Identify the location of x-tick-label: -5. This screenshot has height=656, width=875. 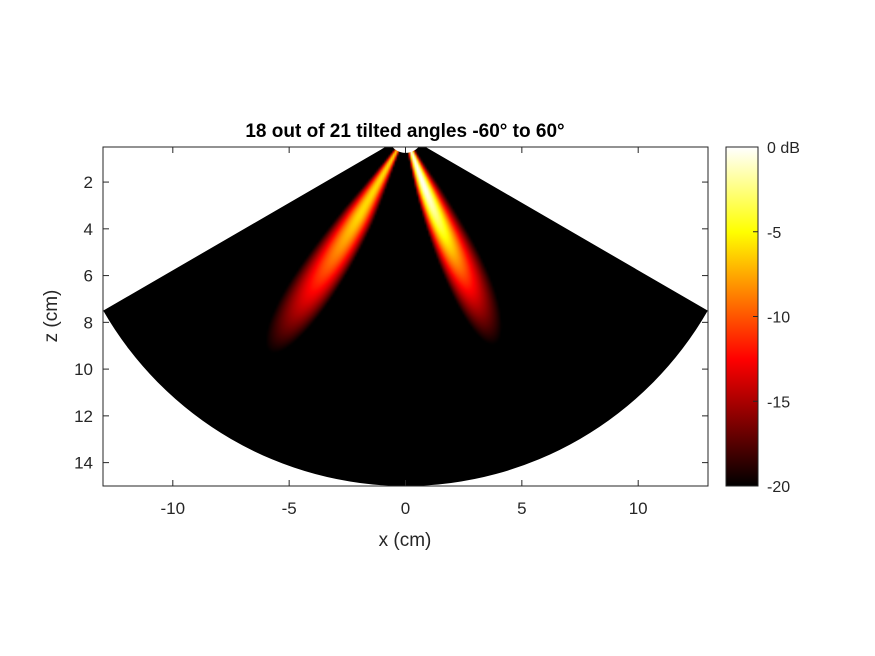
(289, 508).